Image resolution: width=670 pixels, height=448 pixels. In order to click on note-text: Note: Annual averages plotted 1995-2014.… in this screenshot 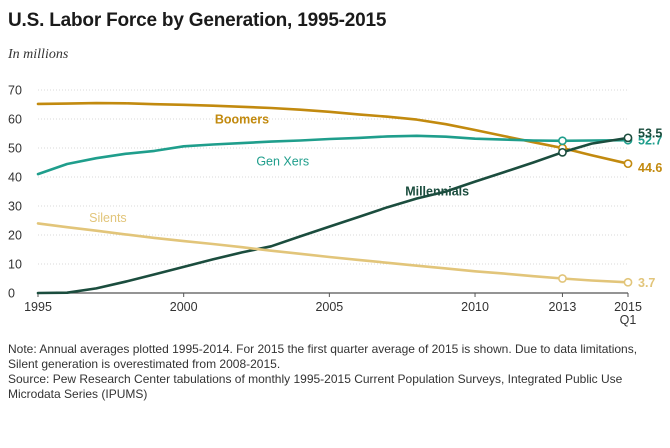, I will do `click(323, 356)`.